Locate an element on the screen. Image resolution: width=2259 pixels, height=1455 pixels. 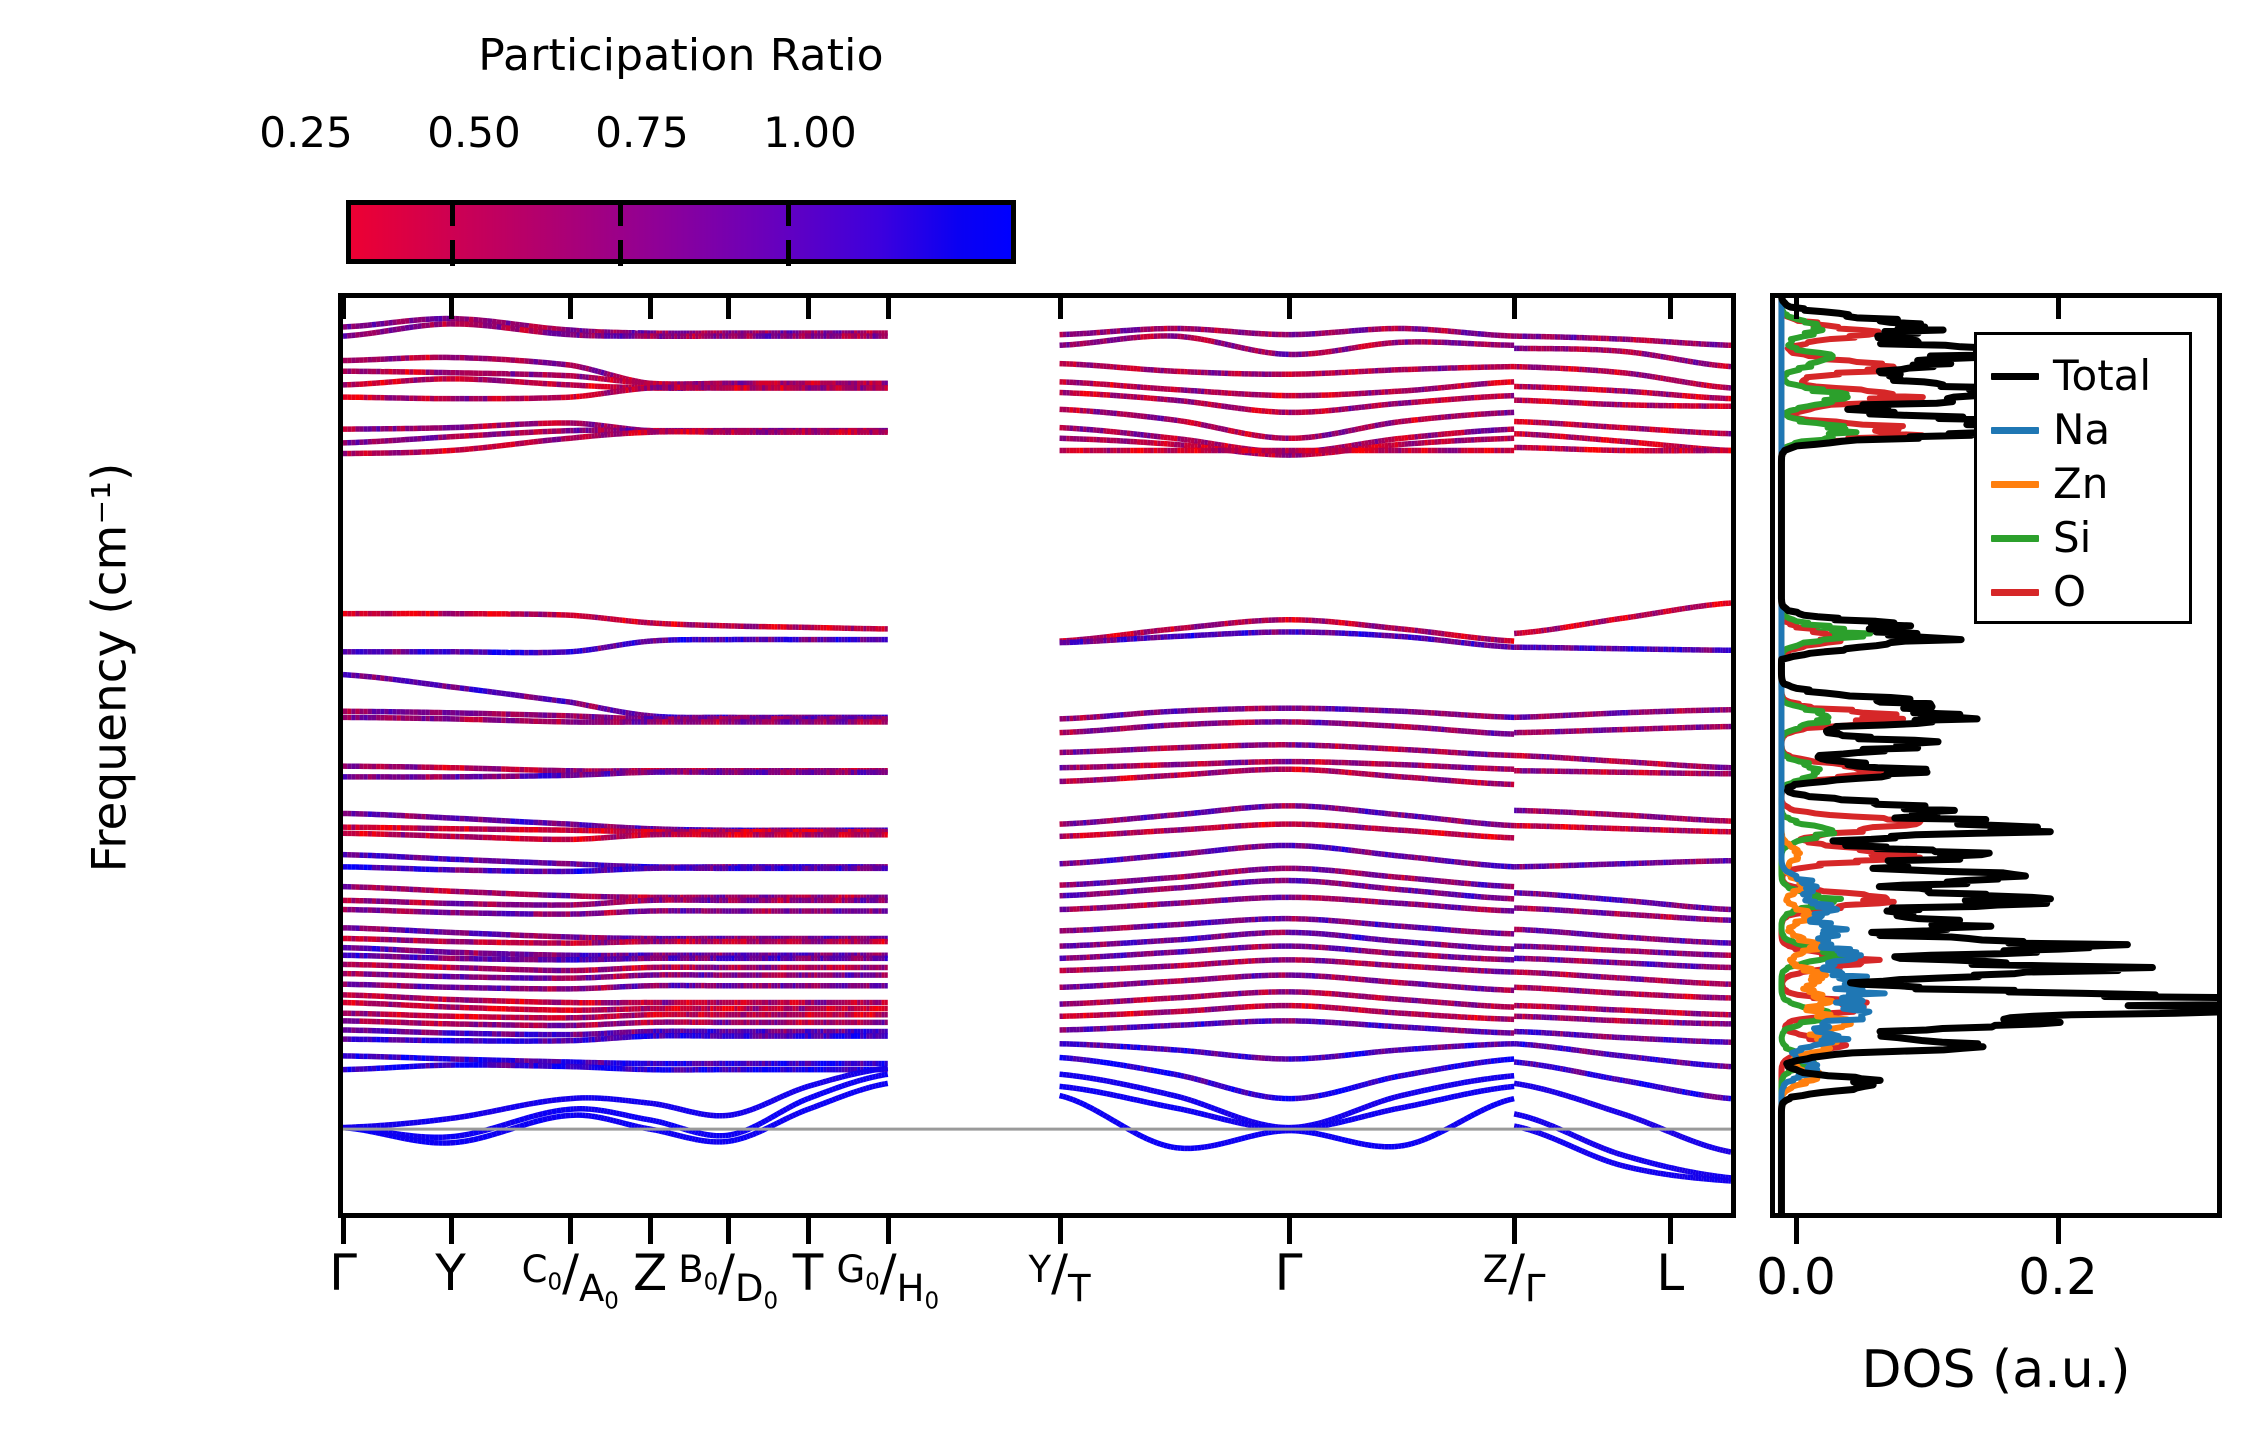
legend-swatch-total is located at coordinates (2015, 376).